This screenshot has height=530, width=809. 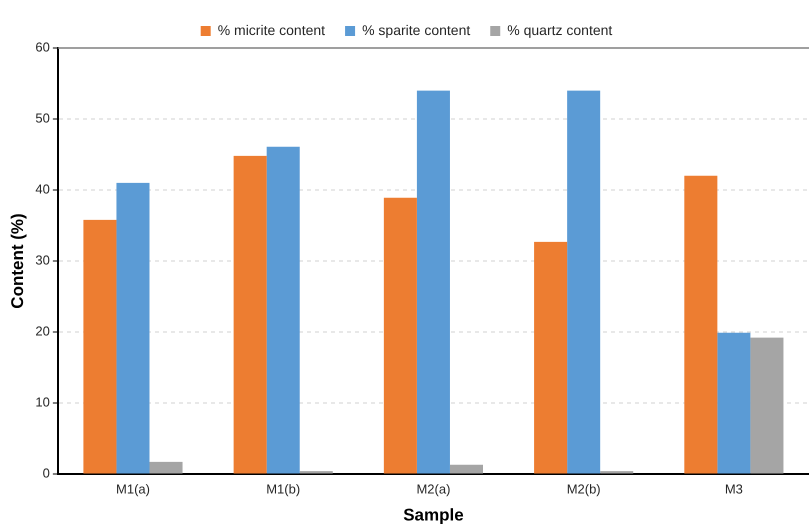 What do you see at coordinates (42, 402) in the screenshot?
I see `y-tick-label: 10` at bounding box center [42, 402].